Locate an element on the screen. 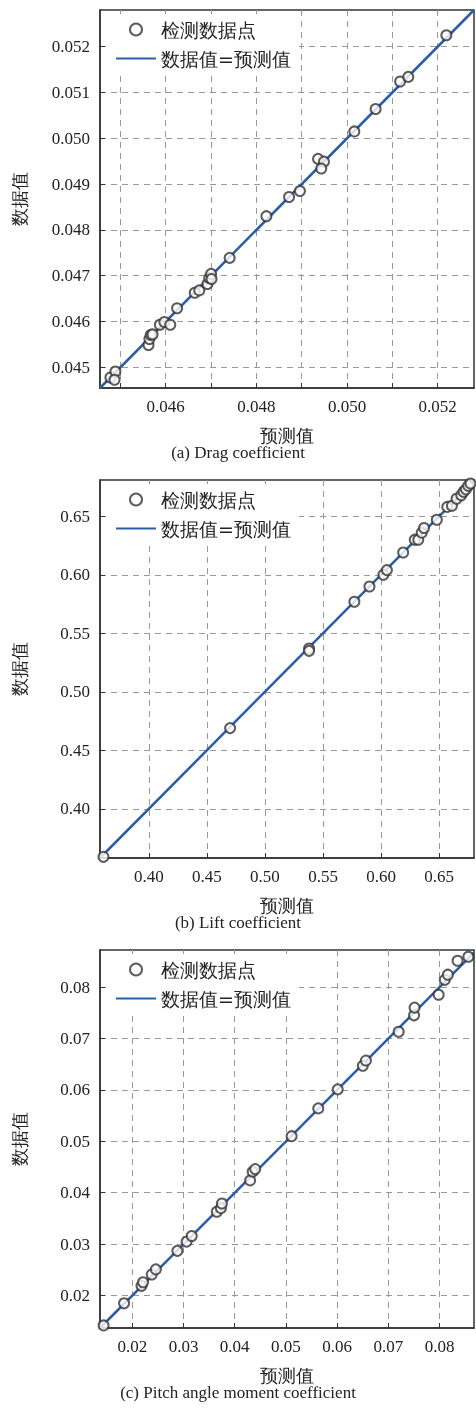 This screenshot has width=476, height=1412. x-tick-label: 0.048 is located at coordinates (256, 406).